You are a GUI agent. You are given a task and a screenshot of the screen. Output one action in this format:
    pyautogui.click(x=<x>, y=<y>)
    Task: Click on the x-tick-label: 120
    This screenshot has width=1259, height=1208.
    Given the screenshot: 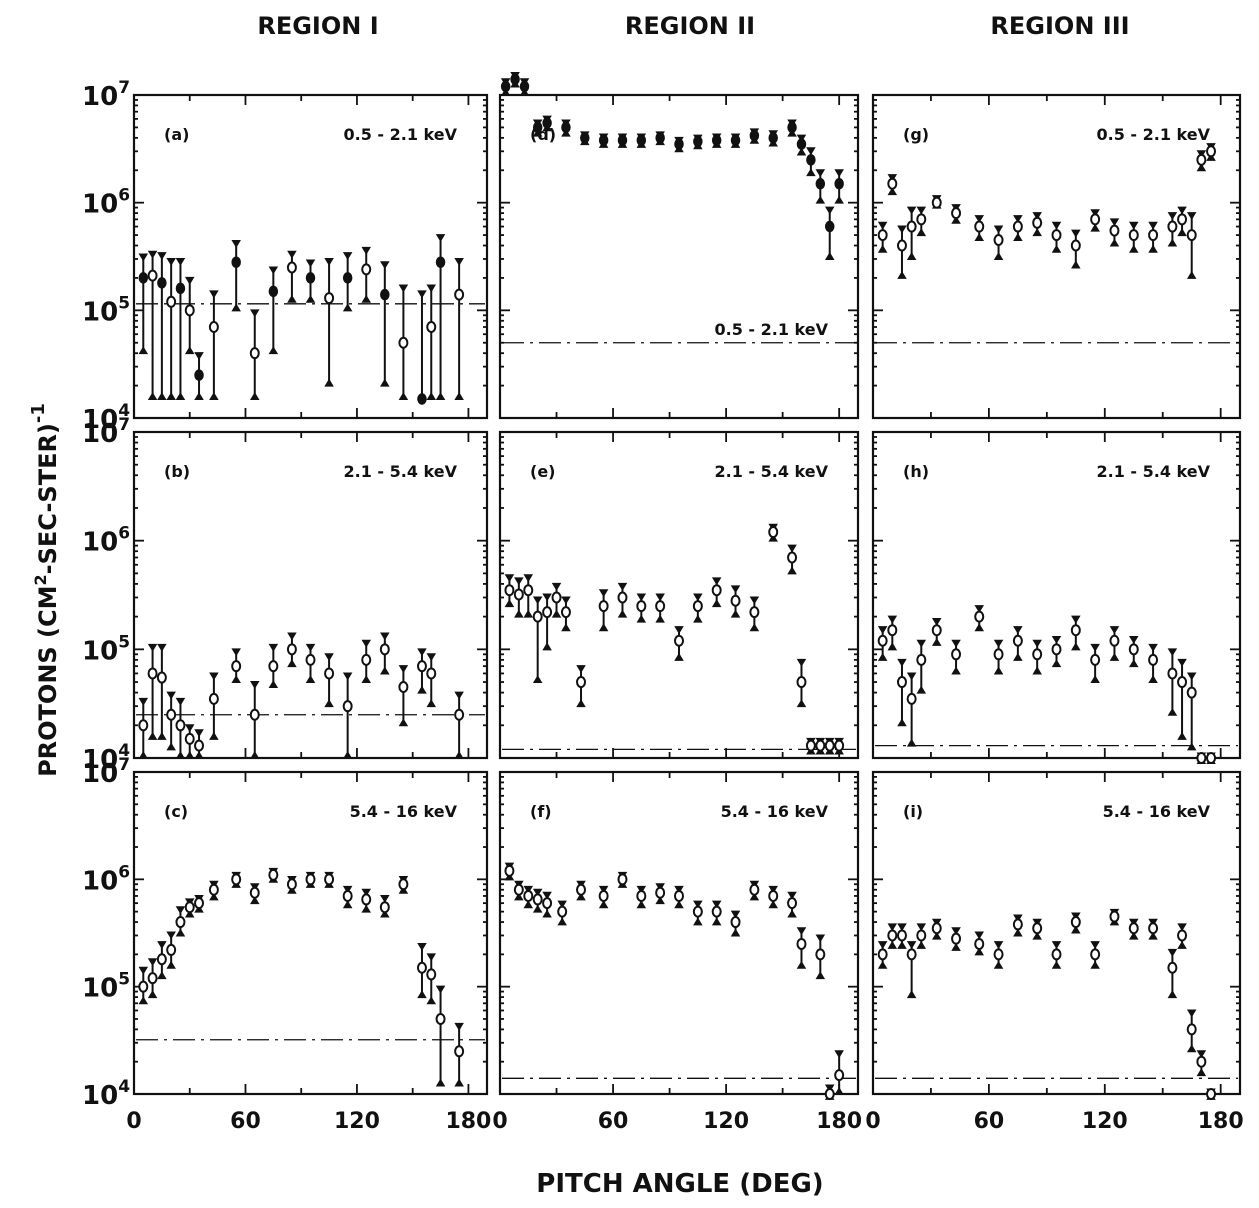 What is the action you would take?
    pyautogui.click(x=357, y=1121)
    